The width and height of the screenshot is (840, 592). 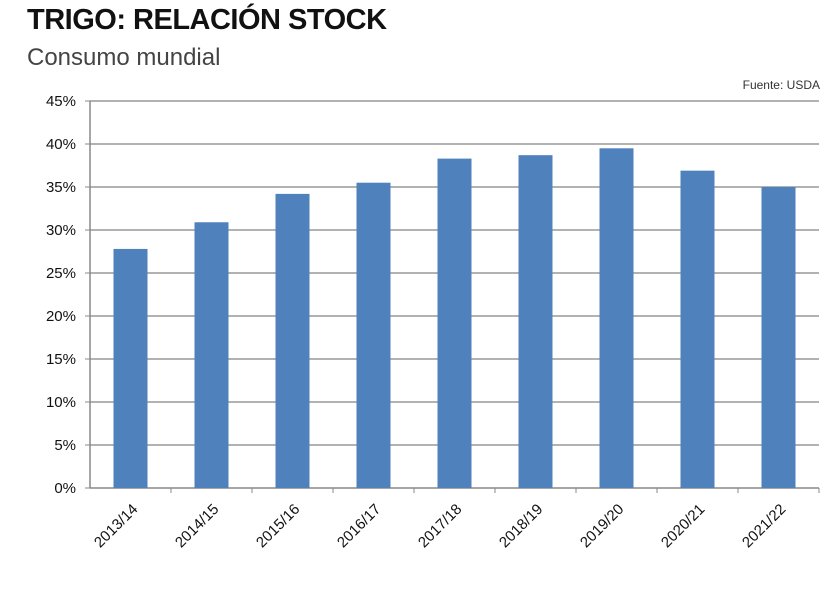 What do you see at coordinates (61, 187) in the screenshot?
I see `y-tick-label: 35%` at bounding box center [61, 187].